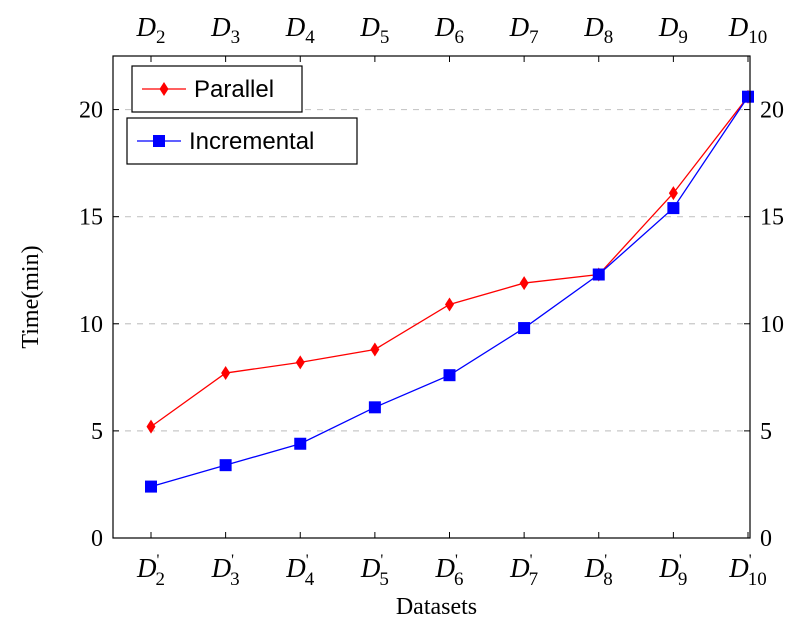  Describe the element at coordinates (225, 571) in the screenshot. I see `x-tick-label-bottom: D' 3` at that location.